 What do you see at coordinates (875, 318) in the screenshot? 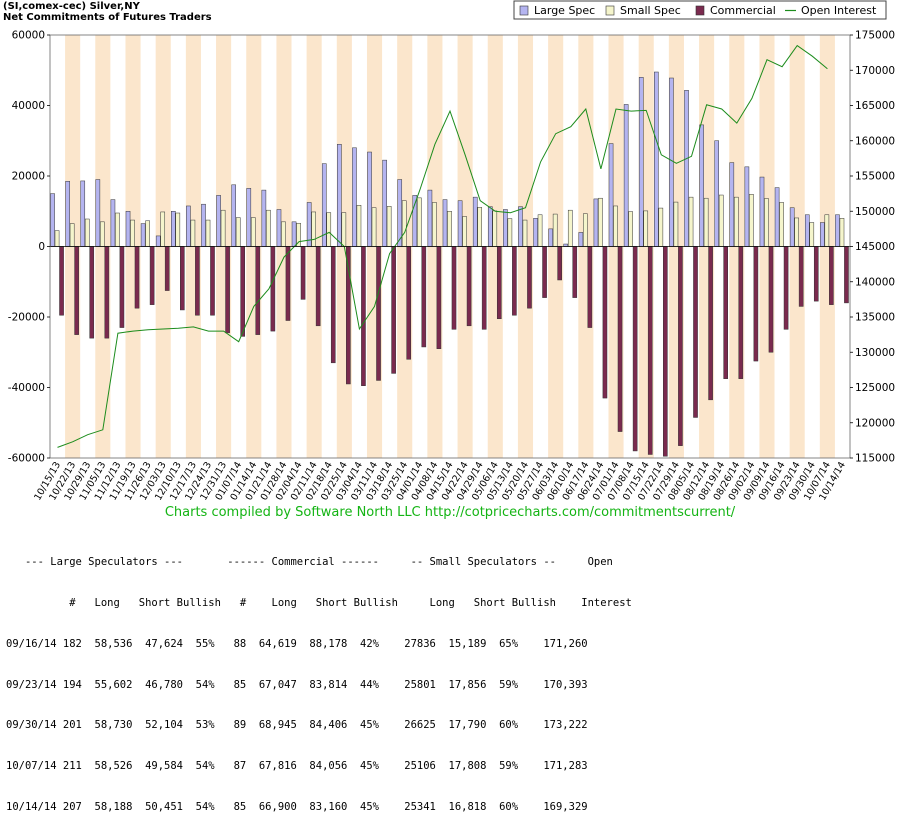
I see `y2-tick-label: 135000` at bounding box center [875, 318].